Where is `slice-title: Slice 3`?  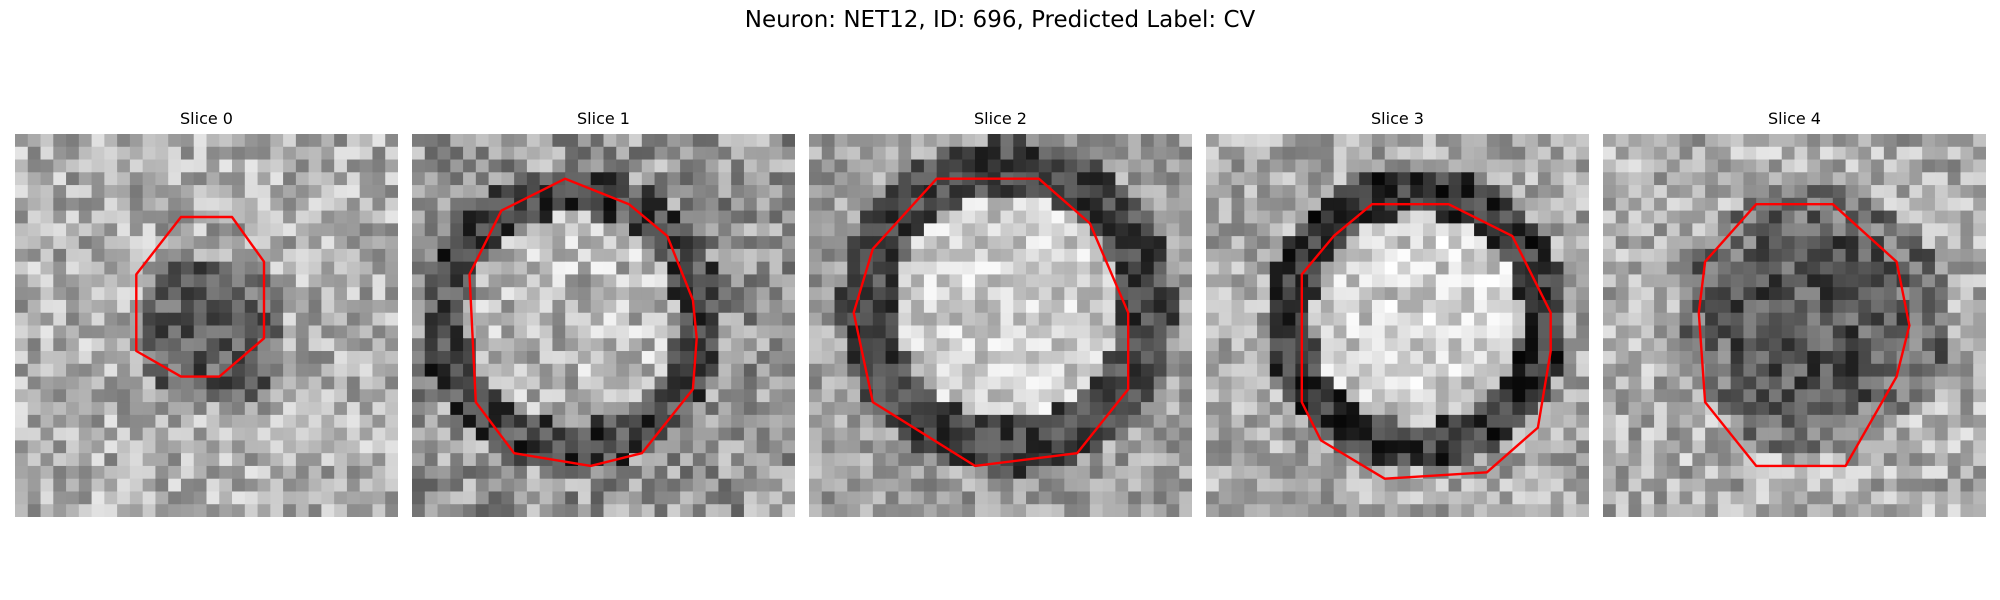 slice-title: Slice 3 is located at coordinates (1397, 118).